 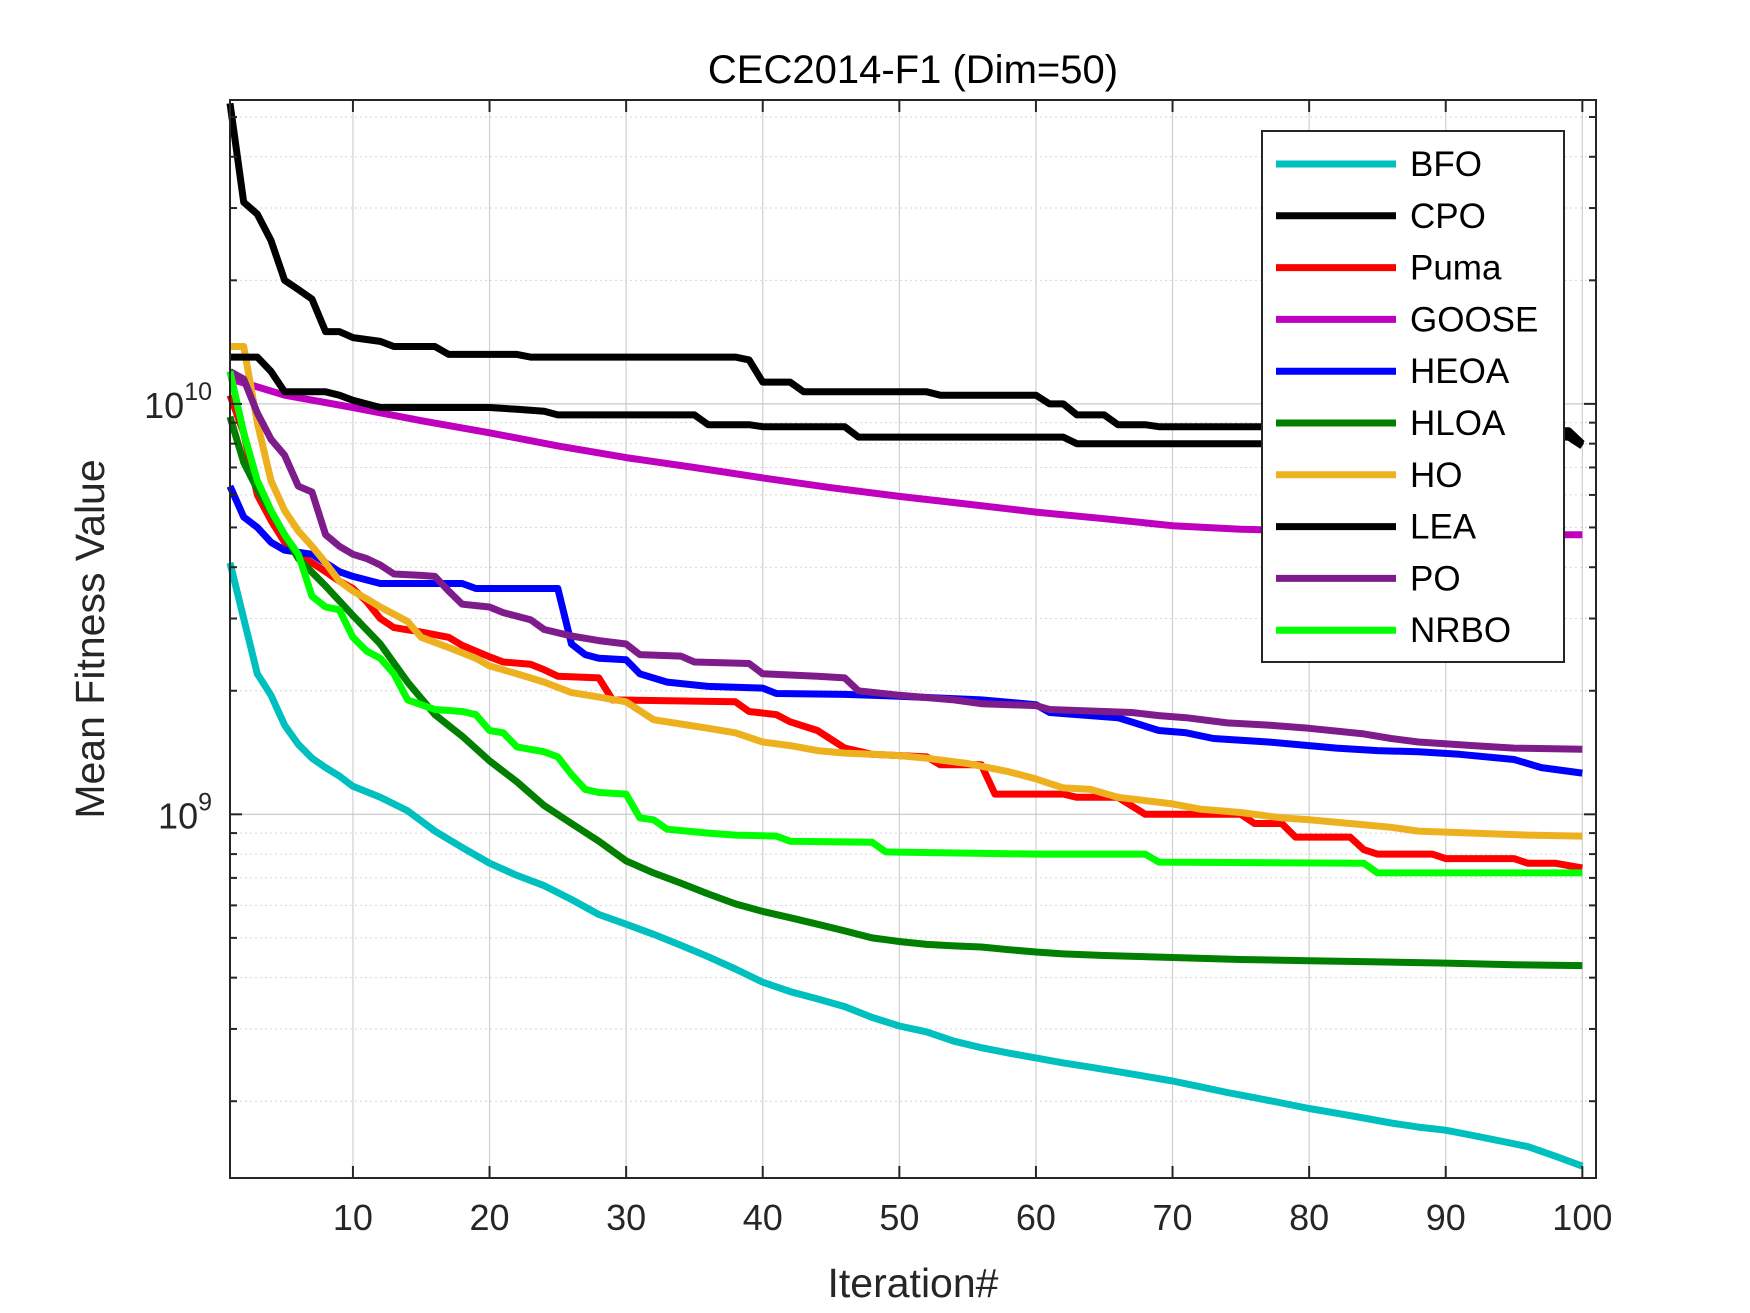 I want to click on legend-label: HO, so click(x=1436, y=475).